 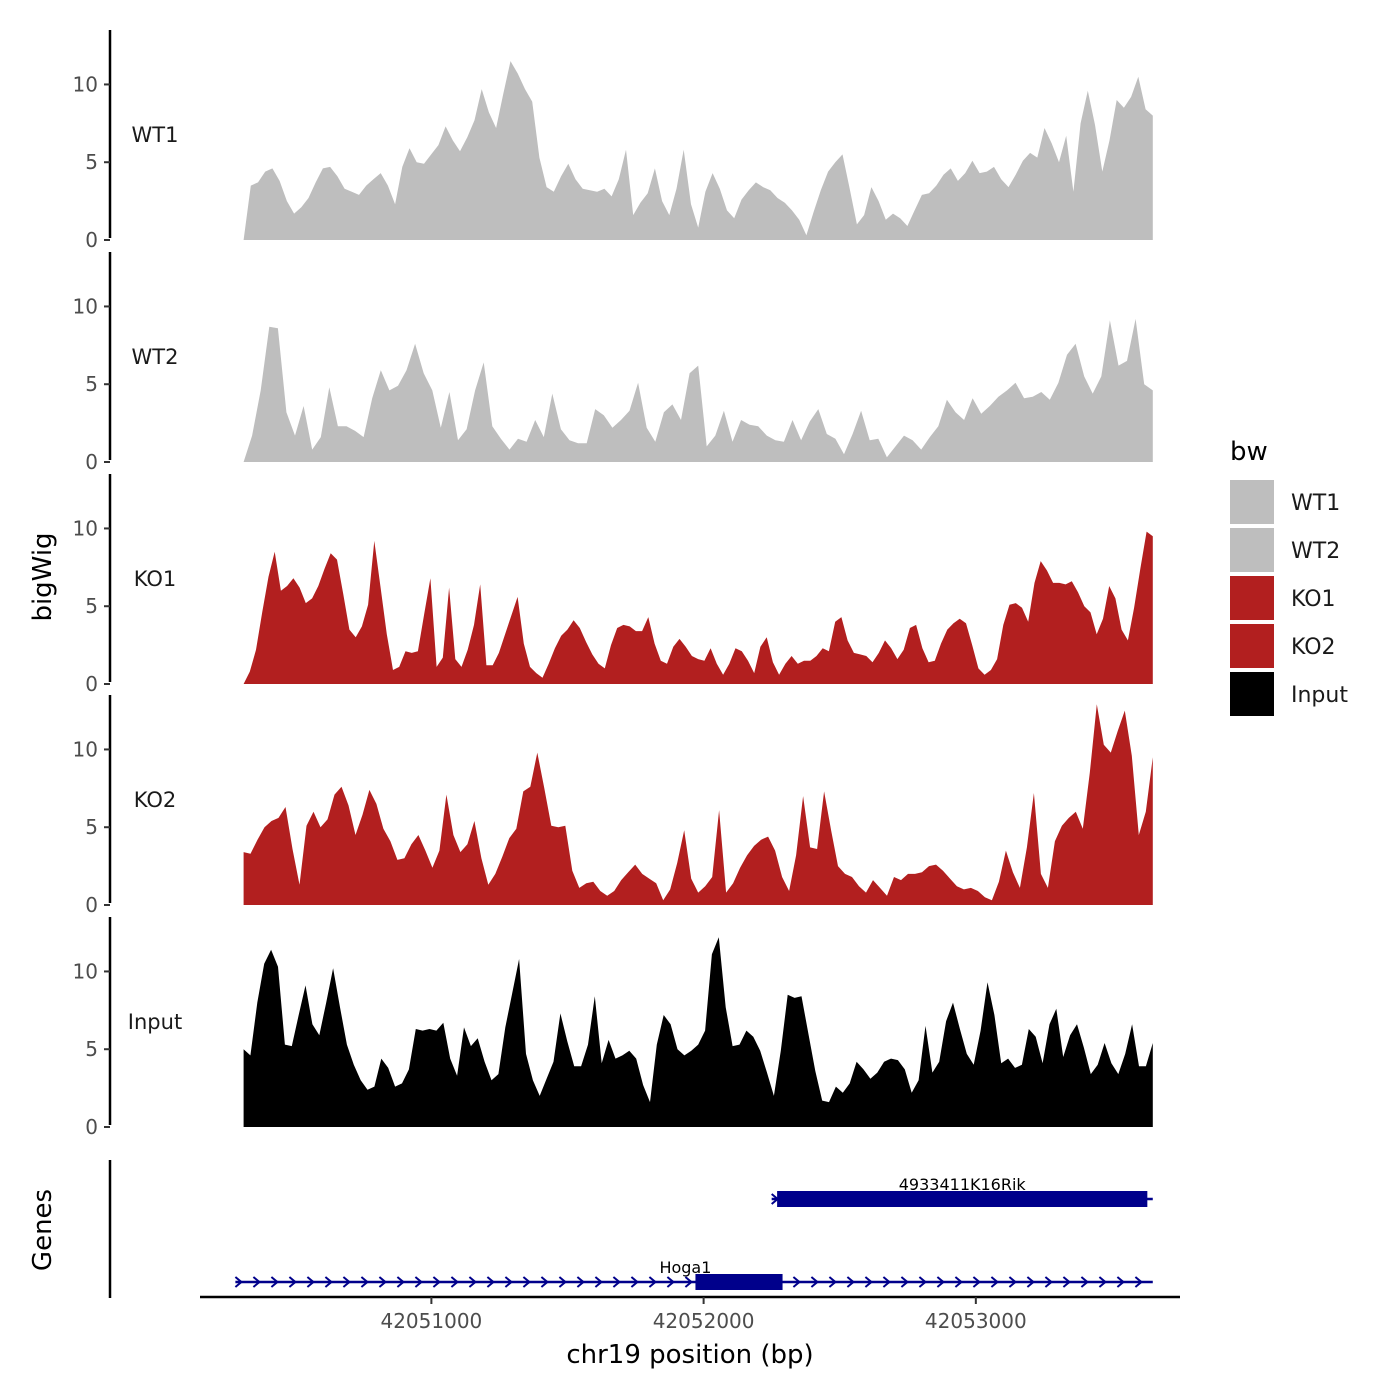 What do you see at coordinates (1289, 694) in the screenshot?
I see `legend-item-input: Input` at bounding box center [1289, 694].